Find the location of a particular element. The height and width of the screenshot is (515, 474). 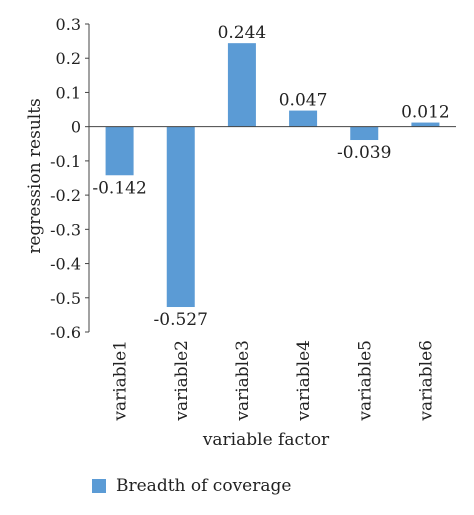

data-label: -0.527 is located at coordinates (181, 320).